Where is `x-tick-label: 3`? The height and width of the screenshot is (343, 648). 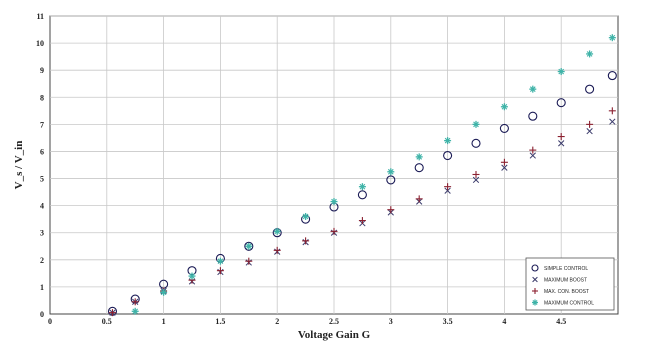
x-tick-label: 3 is located at coordinates (391, 321).